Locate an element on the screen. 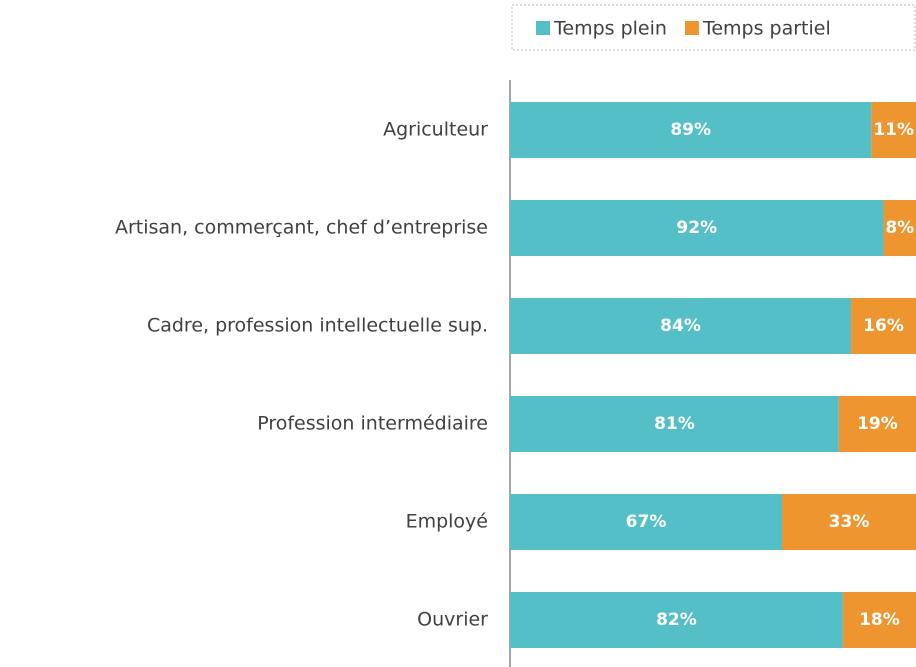 Image resolution: width=916 pixels, height=667 pixels. category-label: Artisan, commerçant, chef d’entreprise is located at coordinates (301, 228).